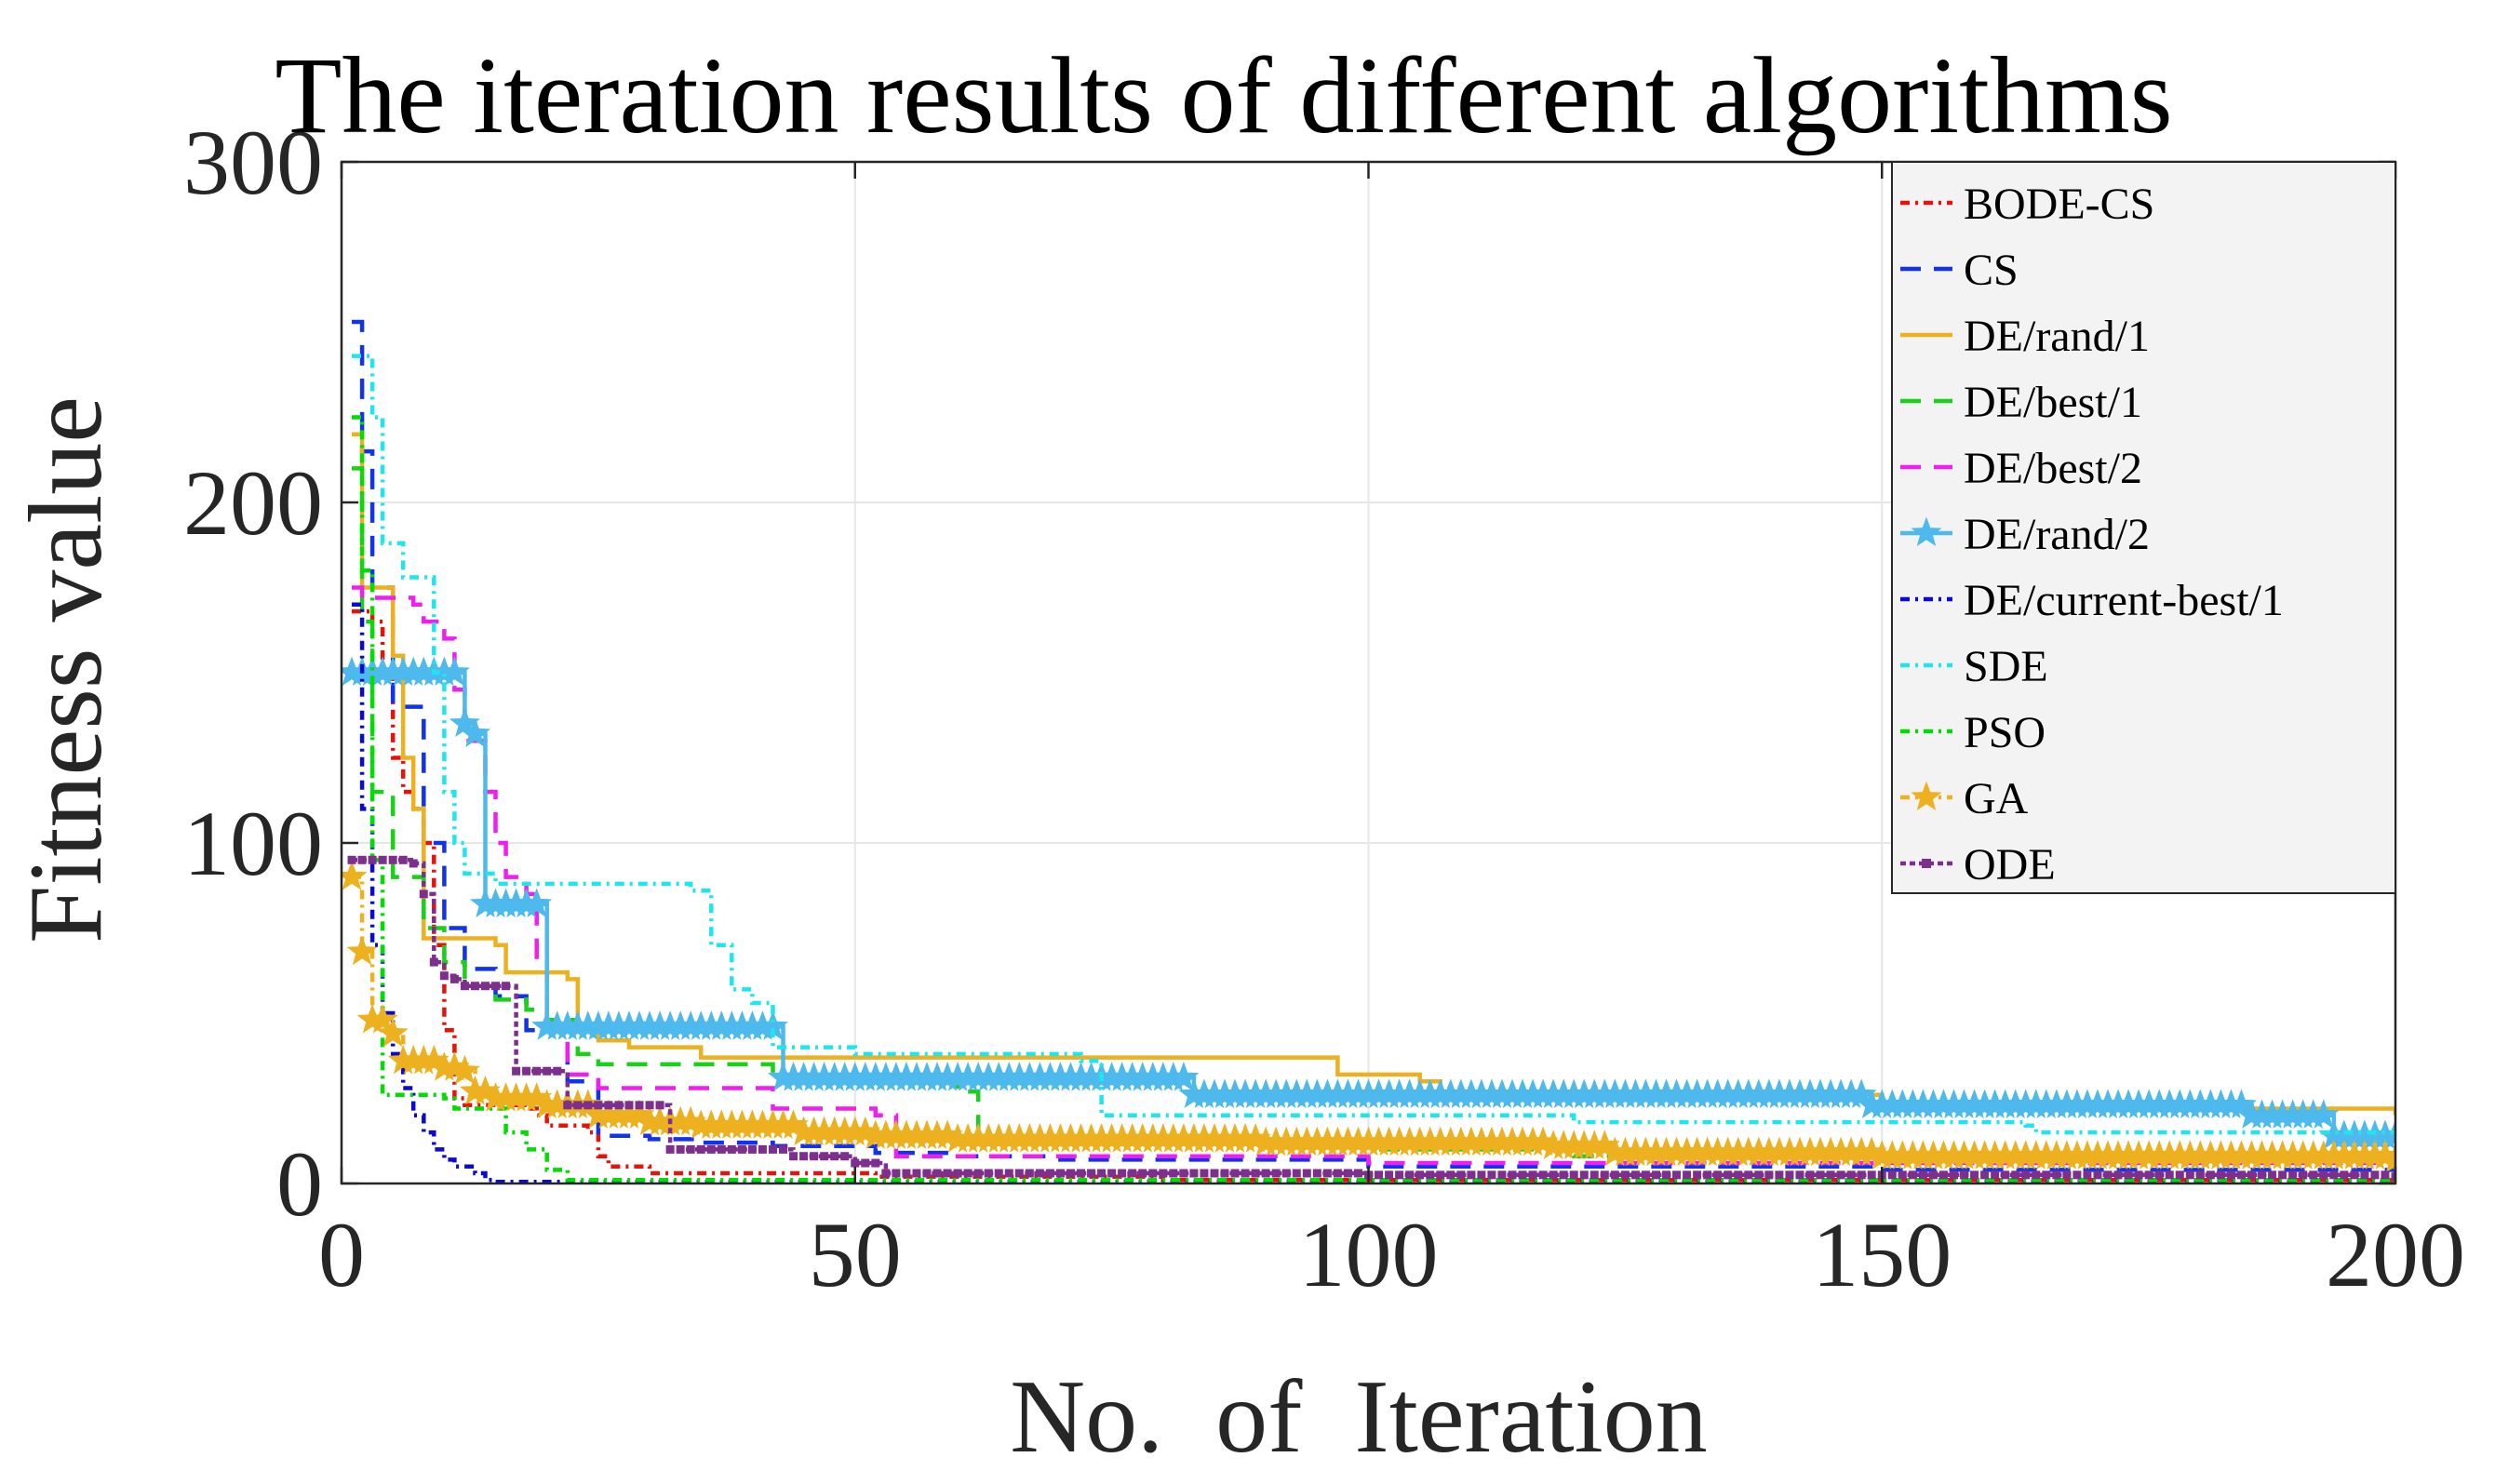 This screenshot has width=2495, height=1484. Describe the element at coordinates (2053, 402) in the screenshot. I see `legend-label-de-best-1: DE/best/1` at that location.